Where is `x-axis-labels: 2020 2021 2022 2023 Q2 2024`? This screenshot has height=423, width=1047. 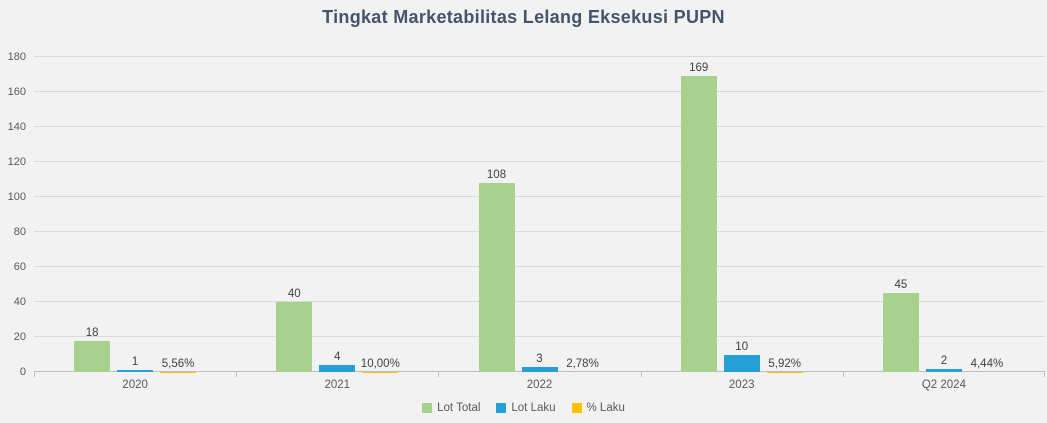
x-axis-labels: 2020 2021 2022 2023 Q2 2024 is located at coordinates (539, 385).